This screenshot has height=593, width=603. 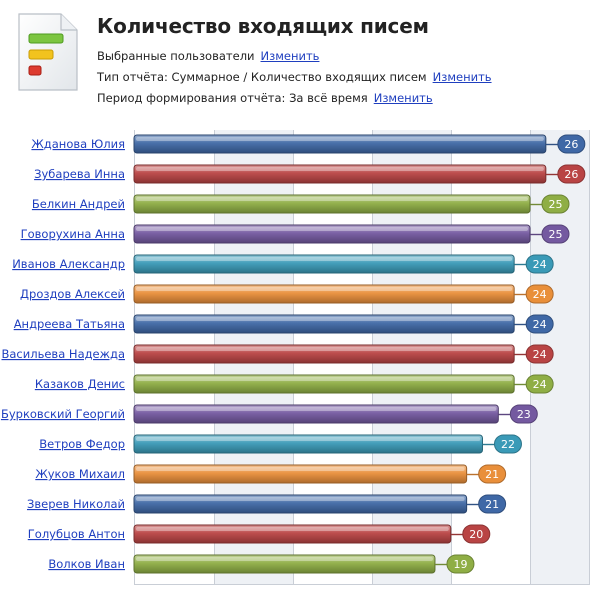 What do you see at coordinates (63, 414) in the screenshot?
I see `category-label: Бурковский Георгий` at bounding box center [63, 414].